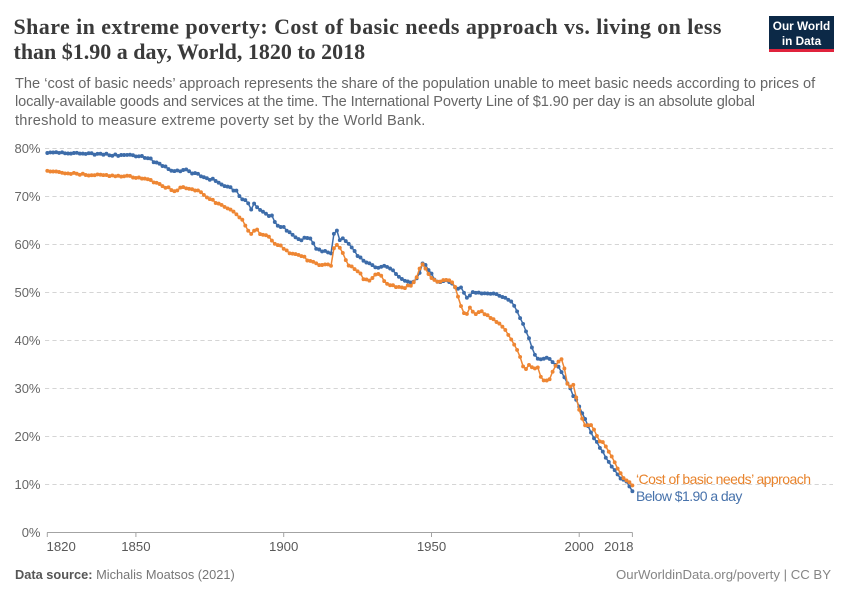 The height and width of the screenshot is (600, 850). I want to click on svg-text: 0%, so click(31, 532).